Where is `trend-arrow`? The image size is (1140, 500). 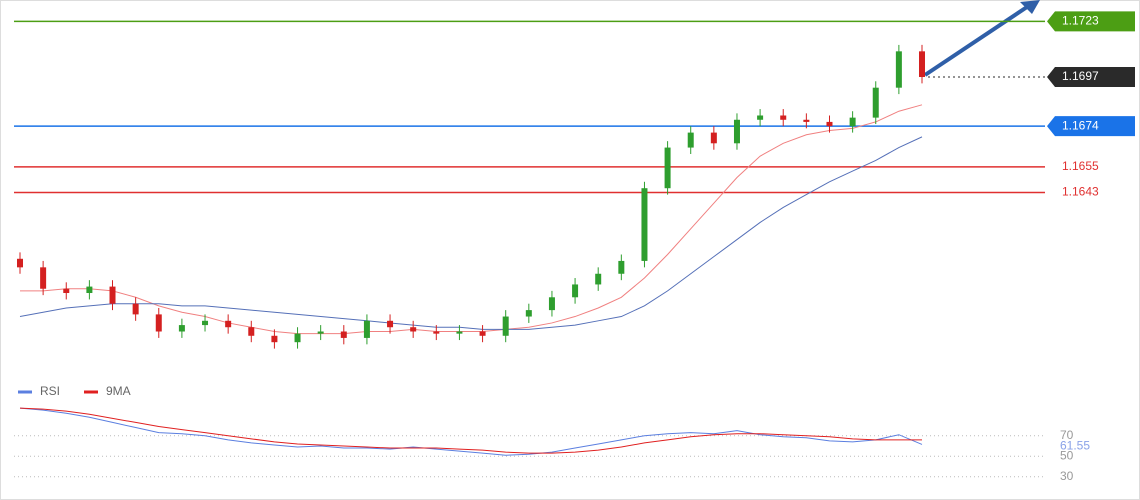
trend-arrow is located at coordinates (977, 40).